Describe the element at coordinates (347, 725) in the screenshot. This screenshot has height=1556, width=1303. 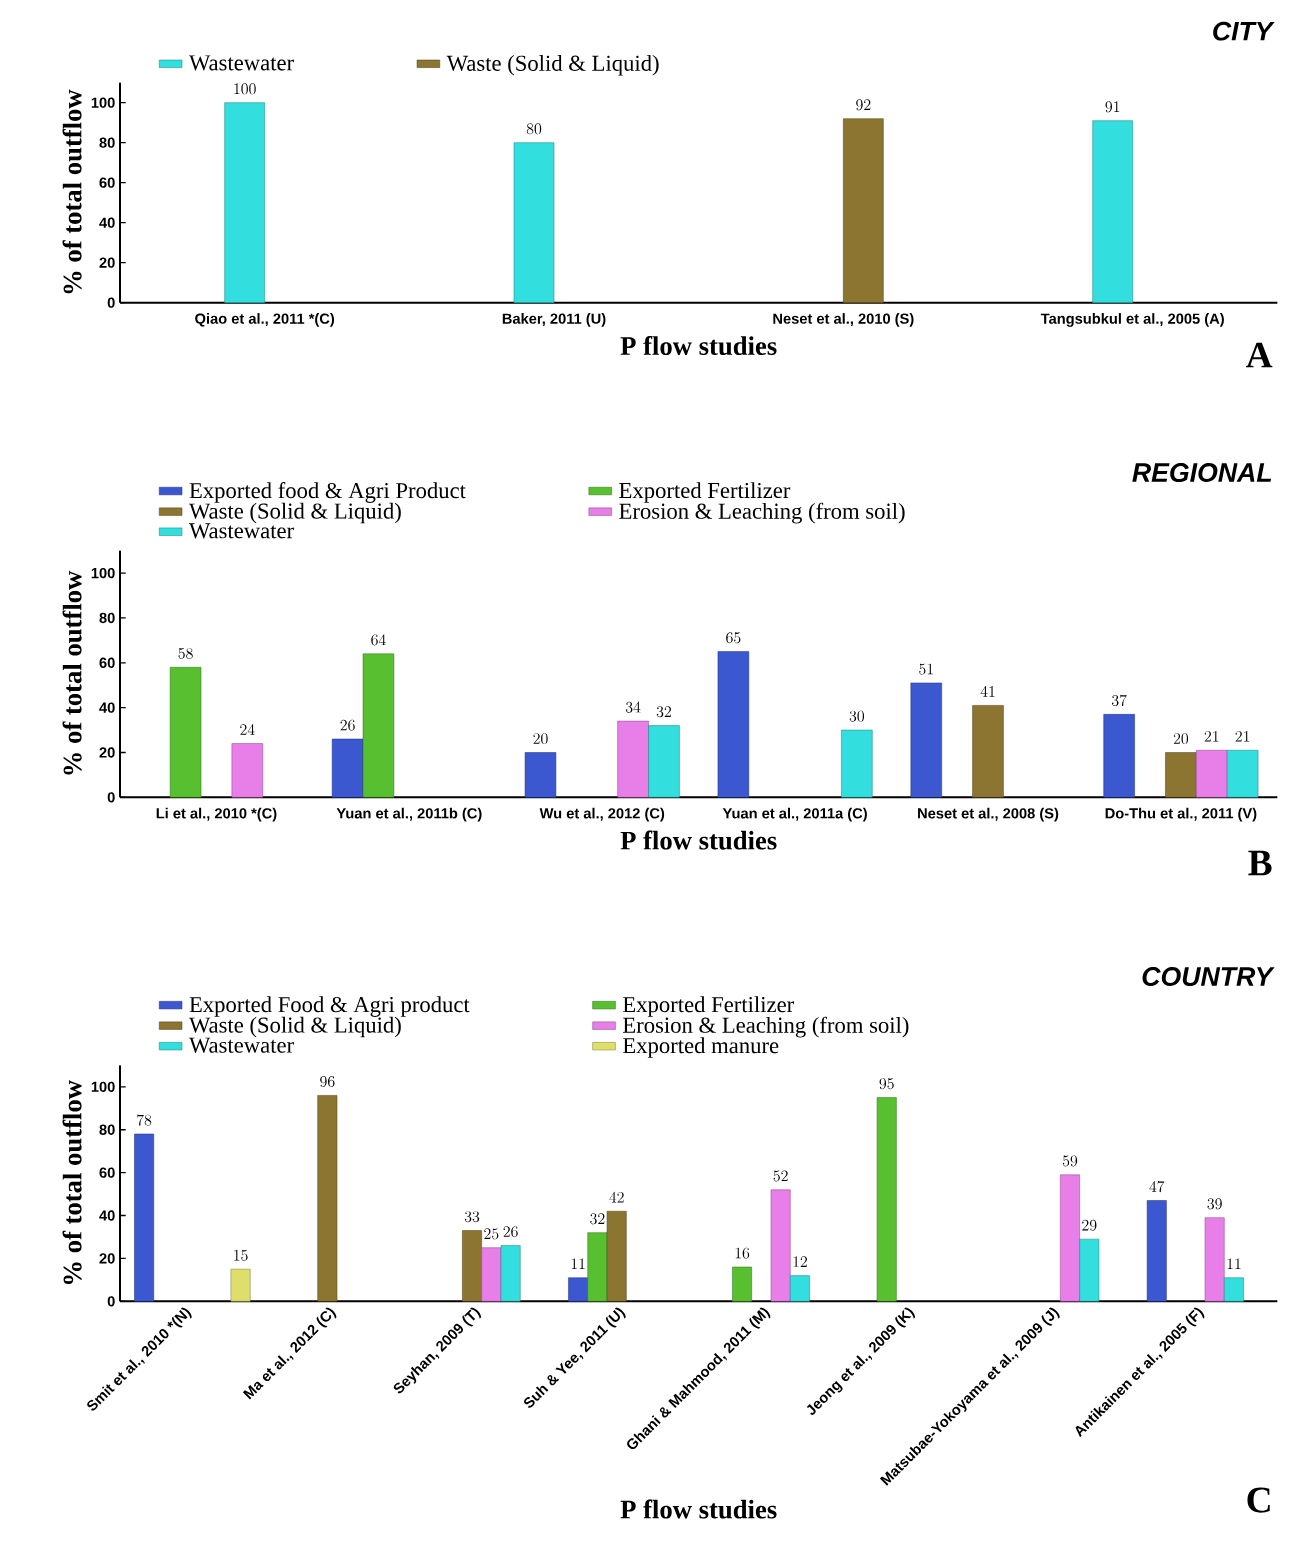
I see `data-label: 26` at that location.